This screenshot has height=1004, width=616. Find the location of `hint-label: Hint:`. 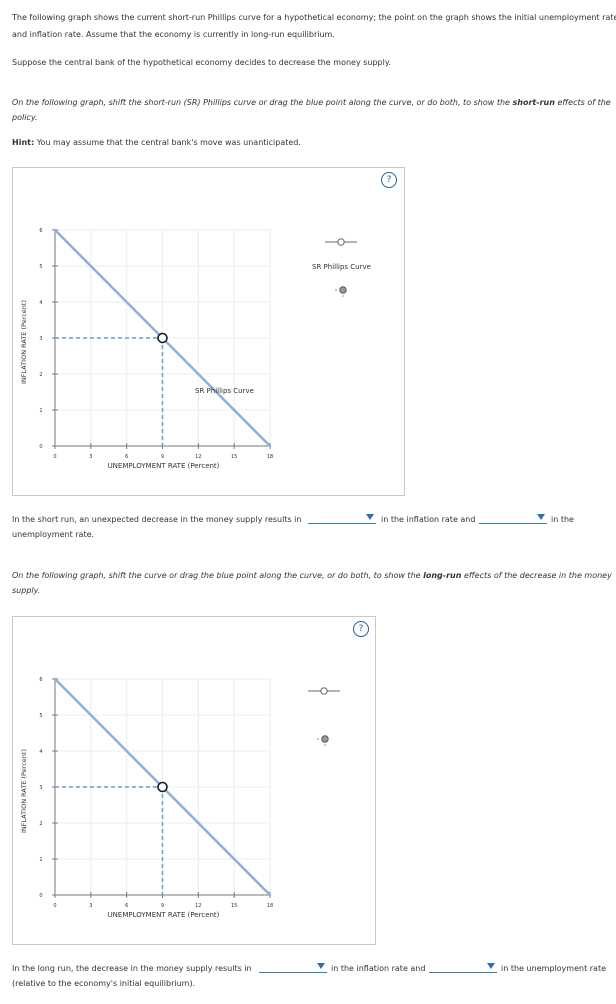

hint-label: Hint: is located at coordinates (23, 142).